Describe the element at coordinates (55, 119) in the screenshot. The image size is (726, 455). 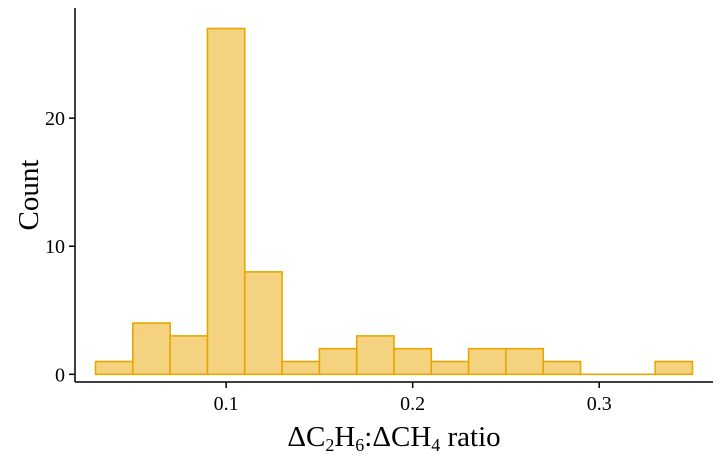
I see `y-tick-label: 20` at that location.